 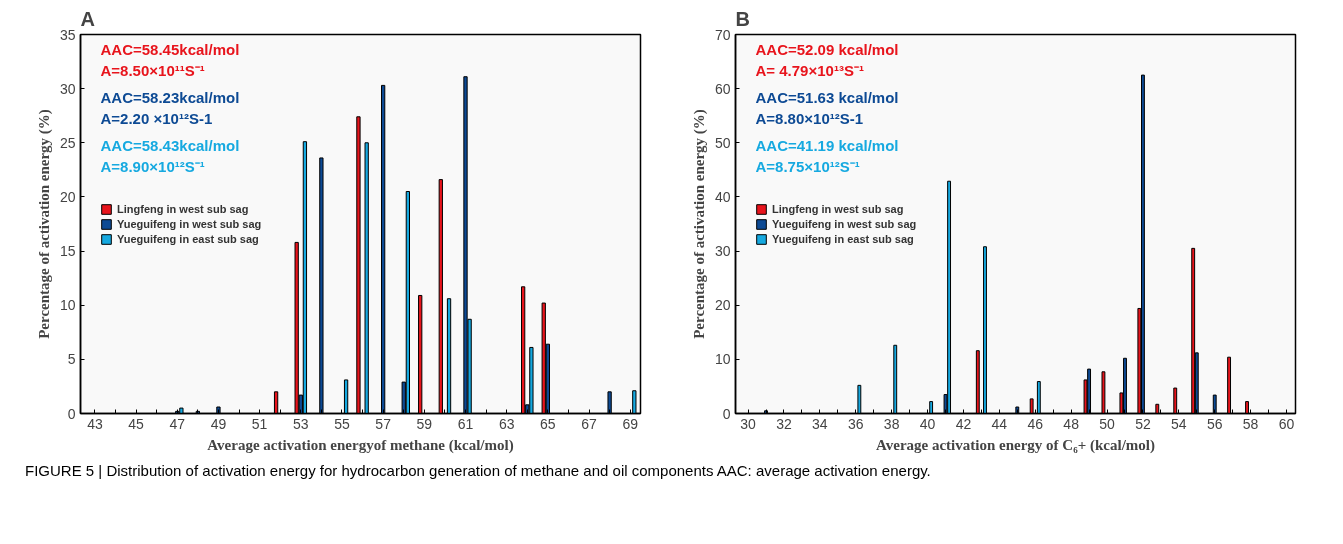 I want to click on x-tick-label: 46, so click(x=1035, y=423).